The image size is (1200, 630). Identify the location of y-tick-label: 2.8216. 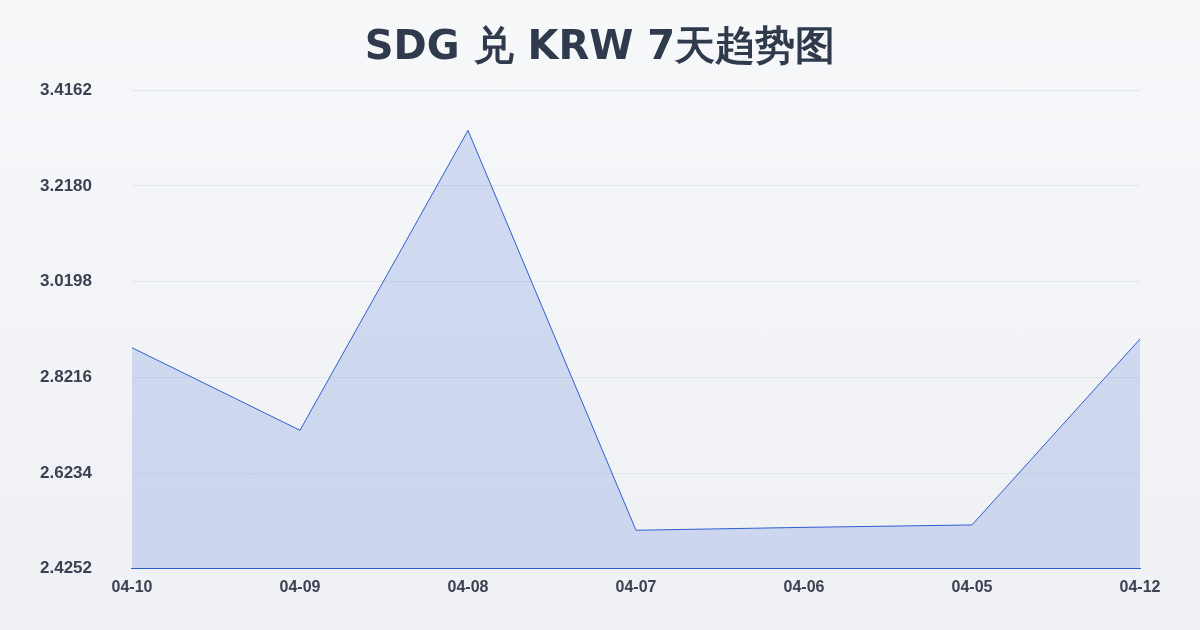
(66, 377).